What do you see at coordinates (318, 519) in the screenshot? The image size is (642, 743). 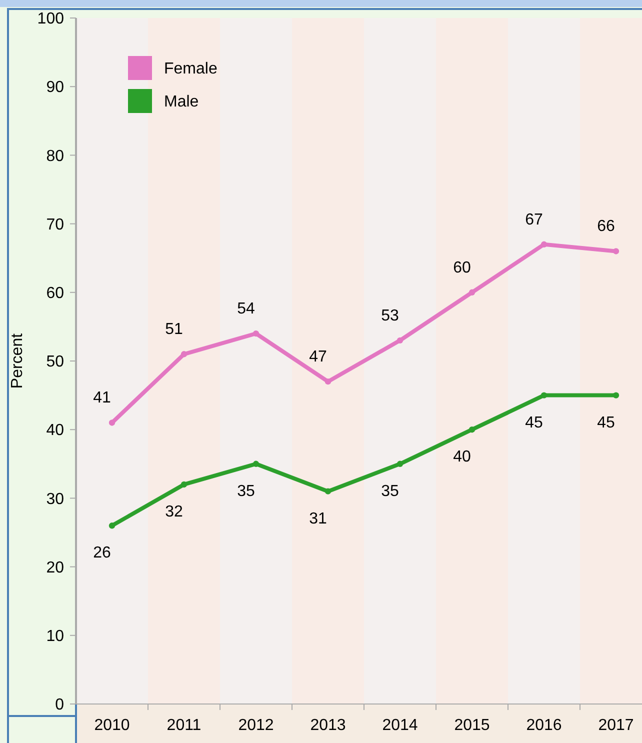 I see `data-label: 31` at bounding box center [318, 519].